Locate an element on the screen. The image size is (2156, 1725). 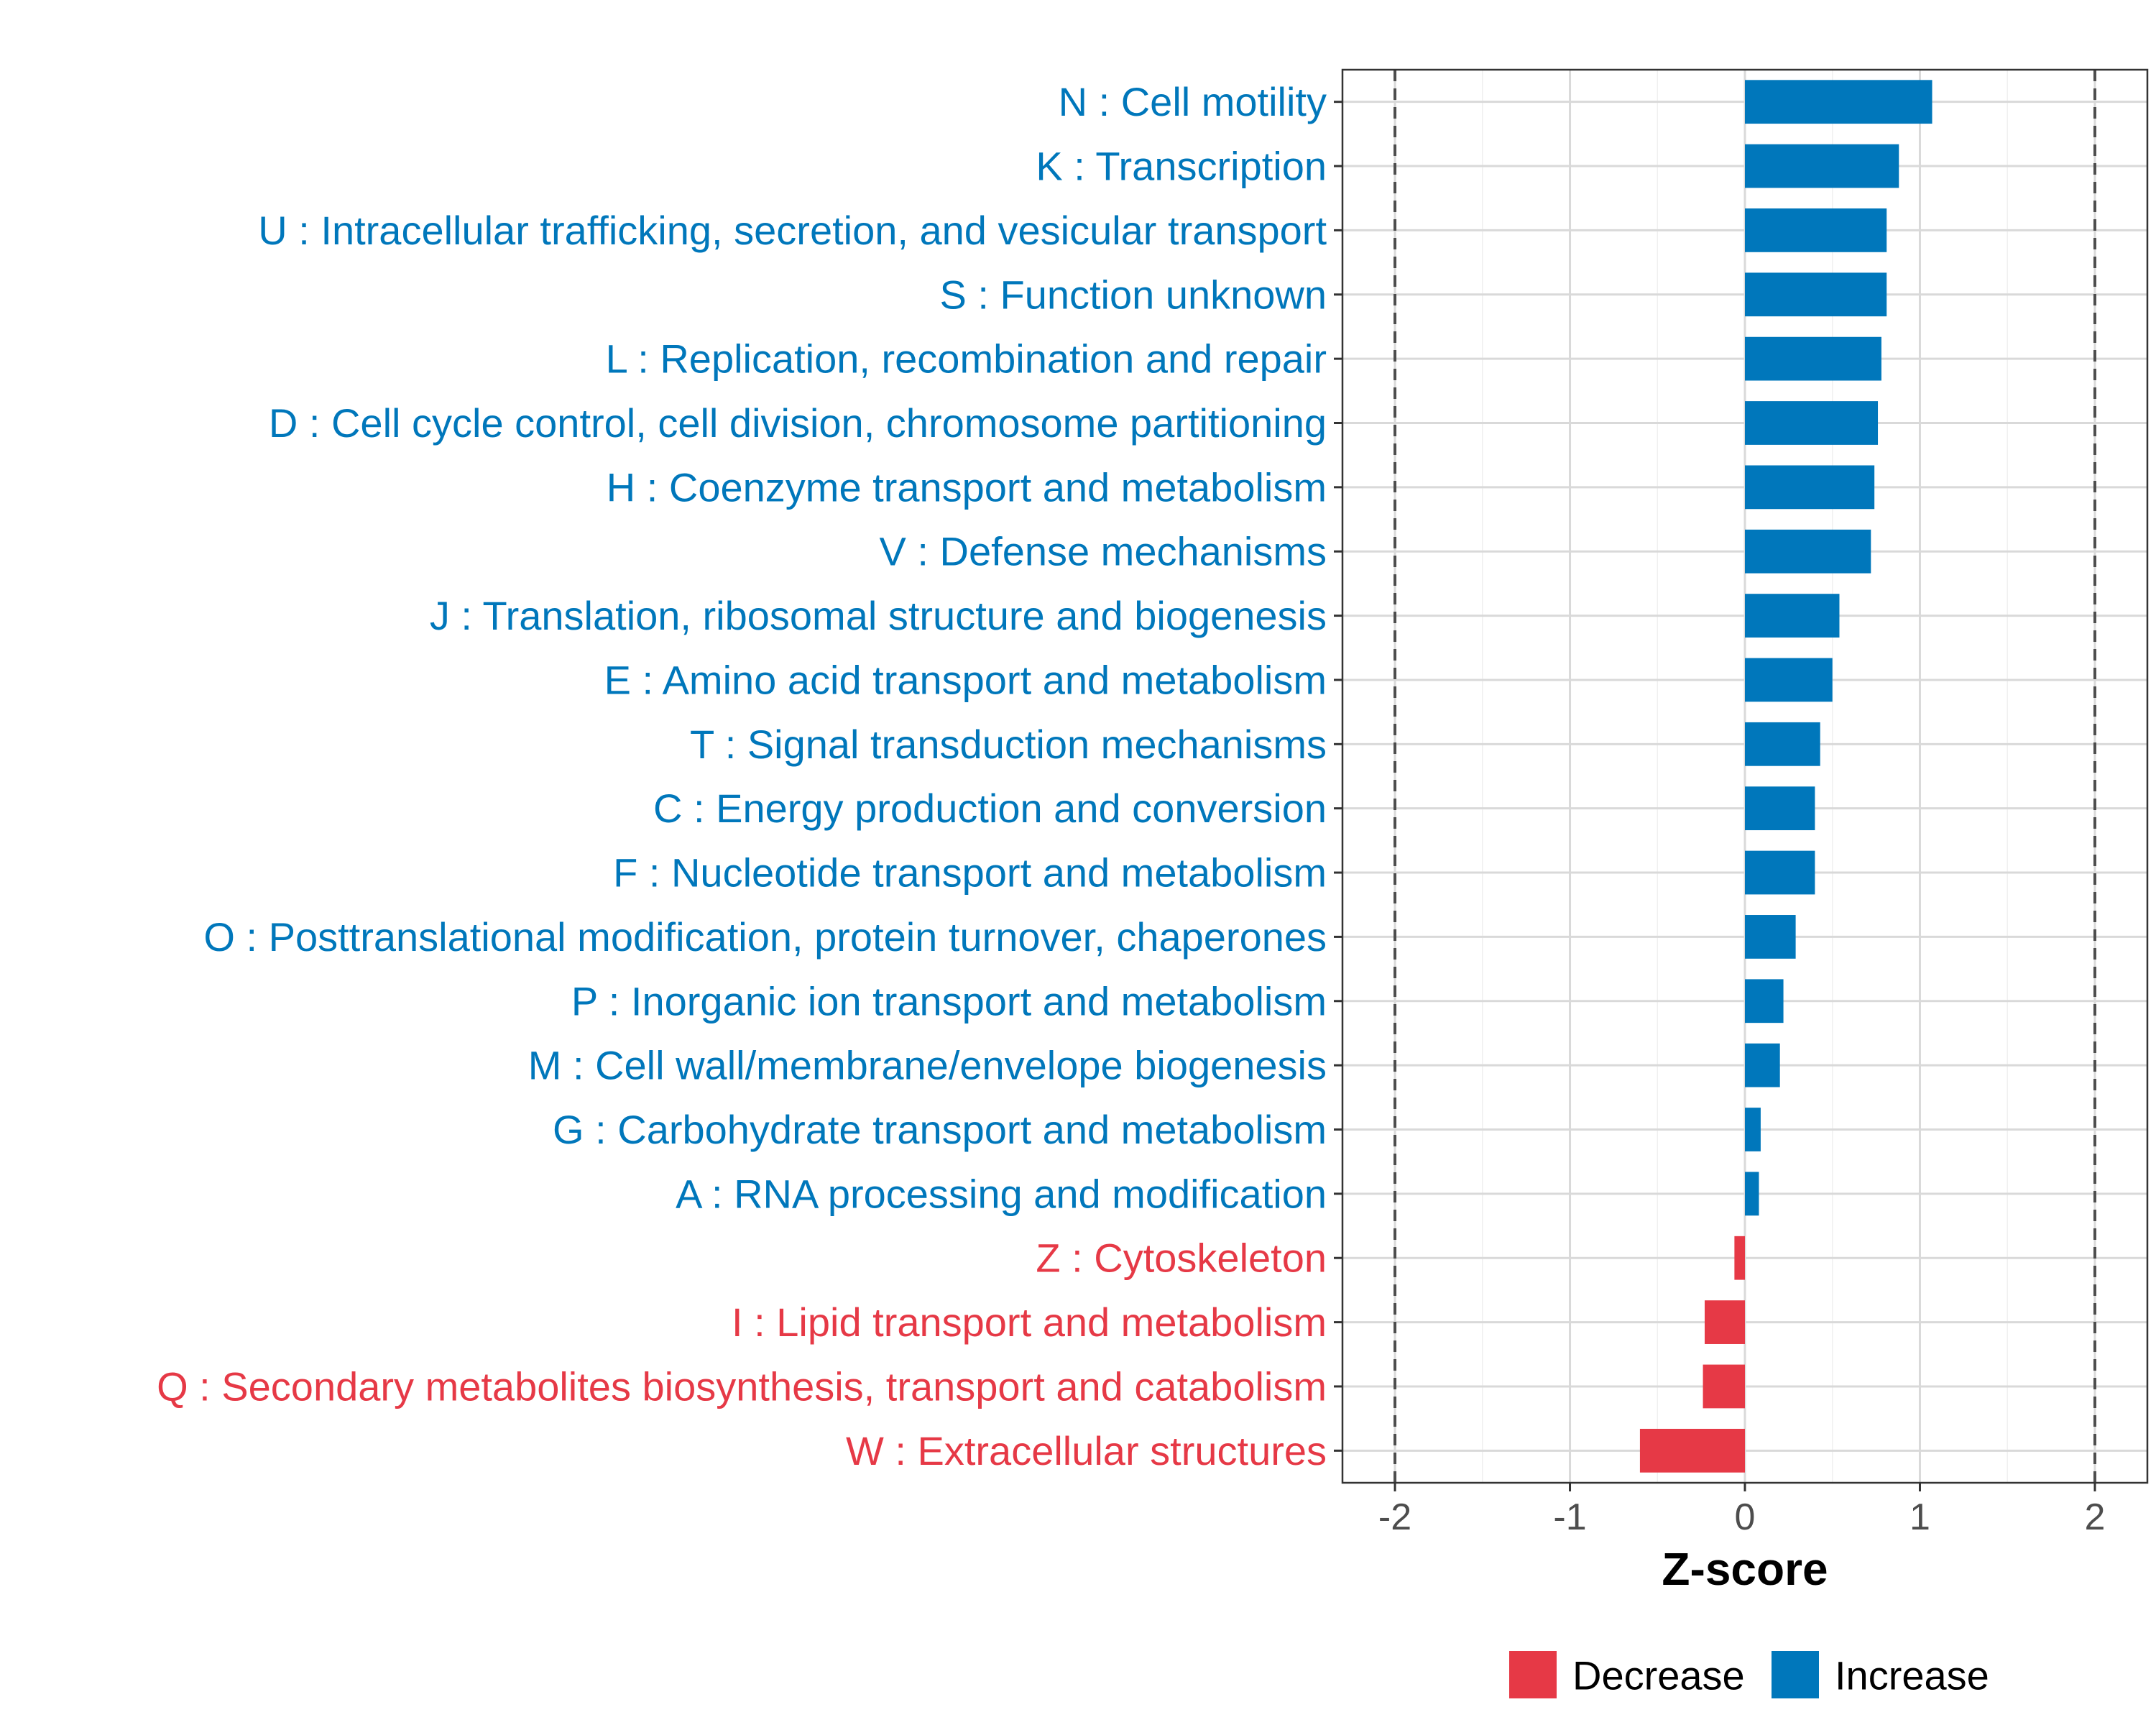
category-label: V : Defense mechanisms is located at coordinates (1103, 551).